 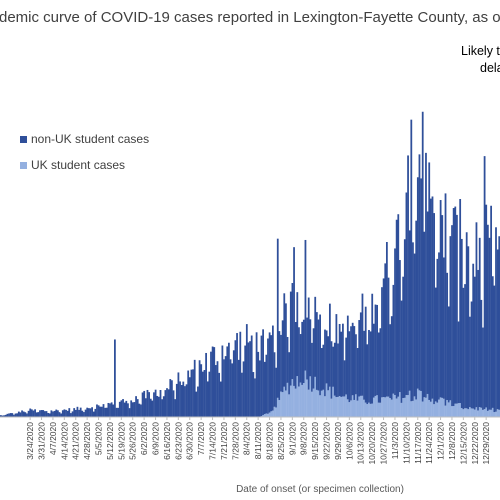 What do you see at coordinates (78, 165) in the screenshot?
I see `legend-label-uk: UK student cases` at bounding box center [78, 165].